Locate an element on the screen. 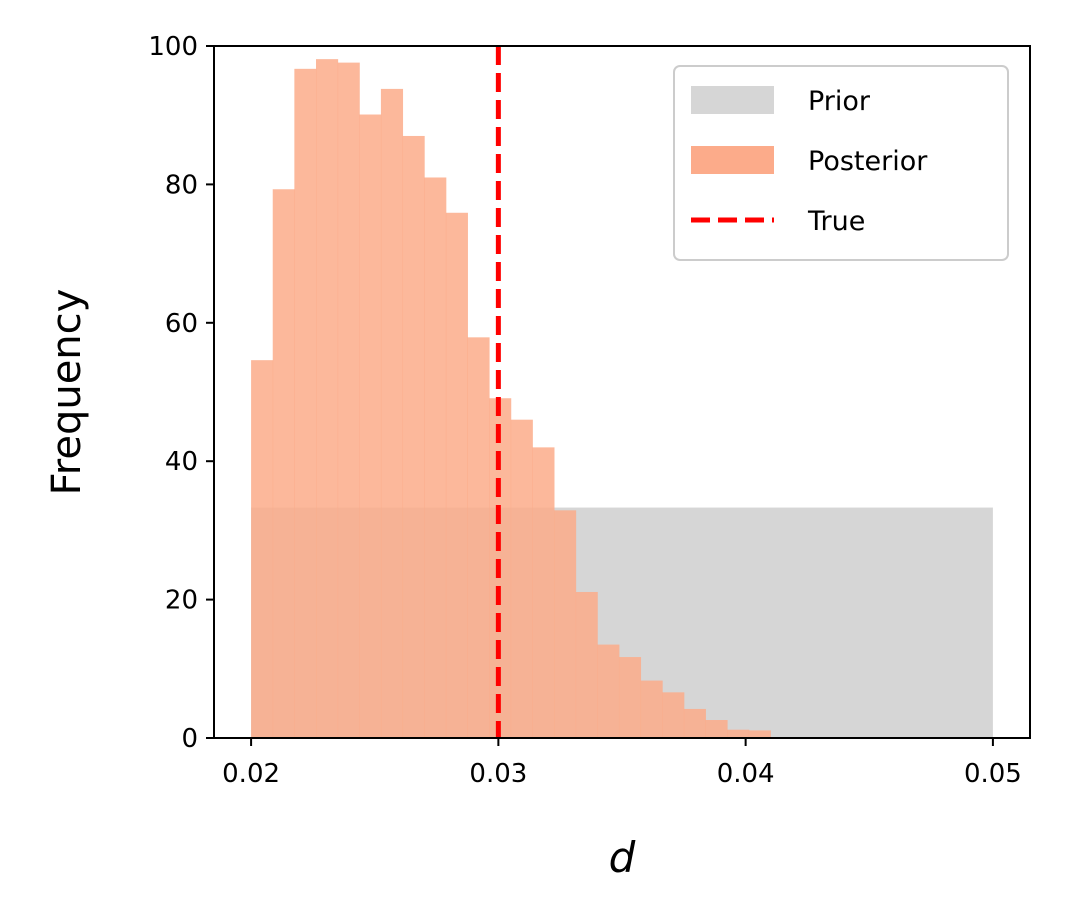  legend-label-posterior: Posterior is located at coordinates (868, 161).